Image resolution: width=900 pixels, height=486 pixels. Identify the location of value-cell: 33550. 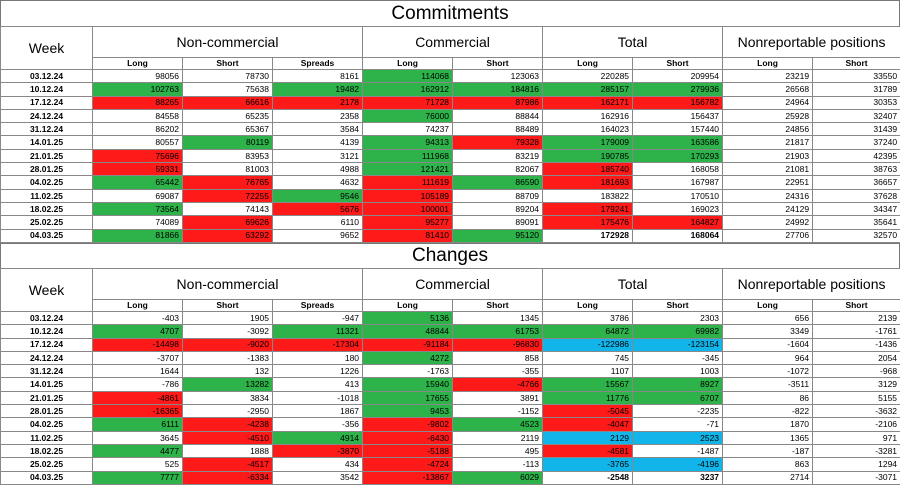
(856, 76).